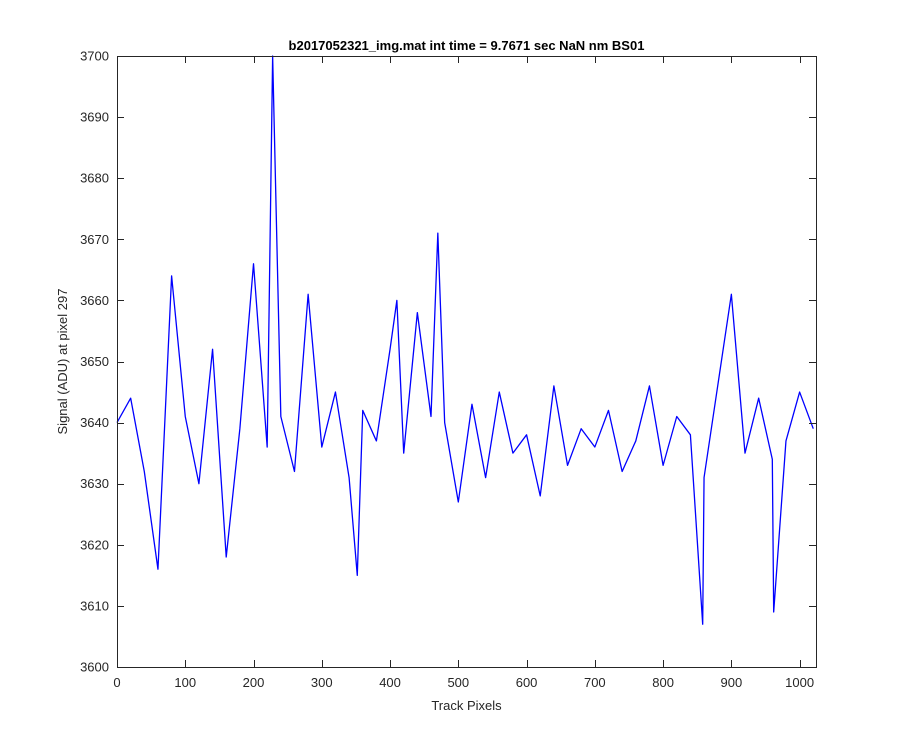 The image size is (900, 750). I want to click on y-tick-label: 3670, so click(94, 239).